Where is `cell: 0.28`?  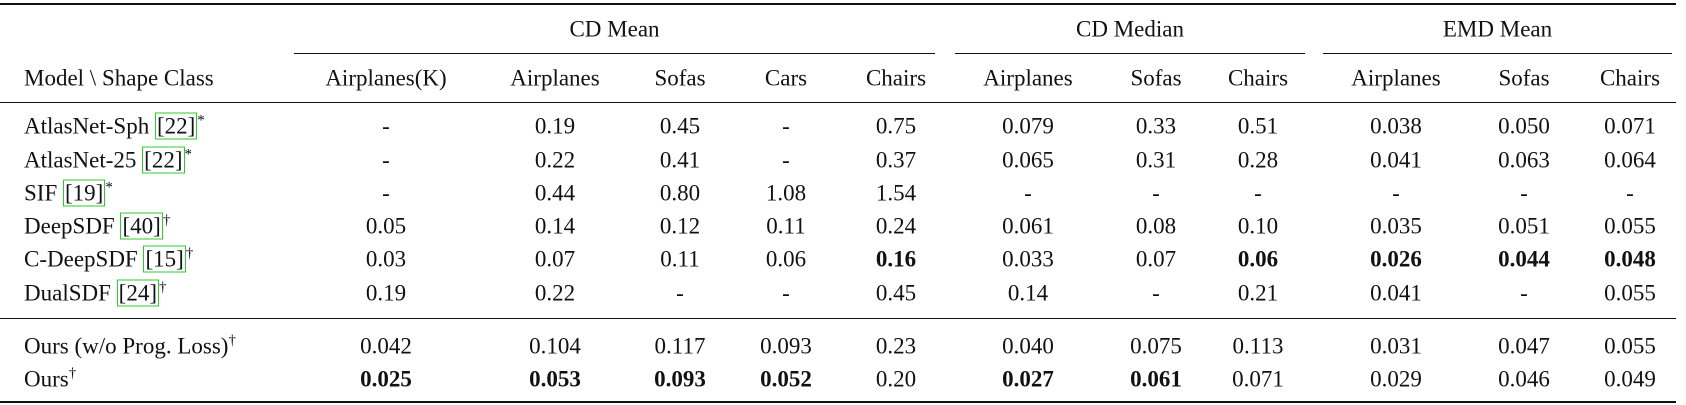 cell: 0.28 is located at coordinates (1258, 160).